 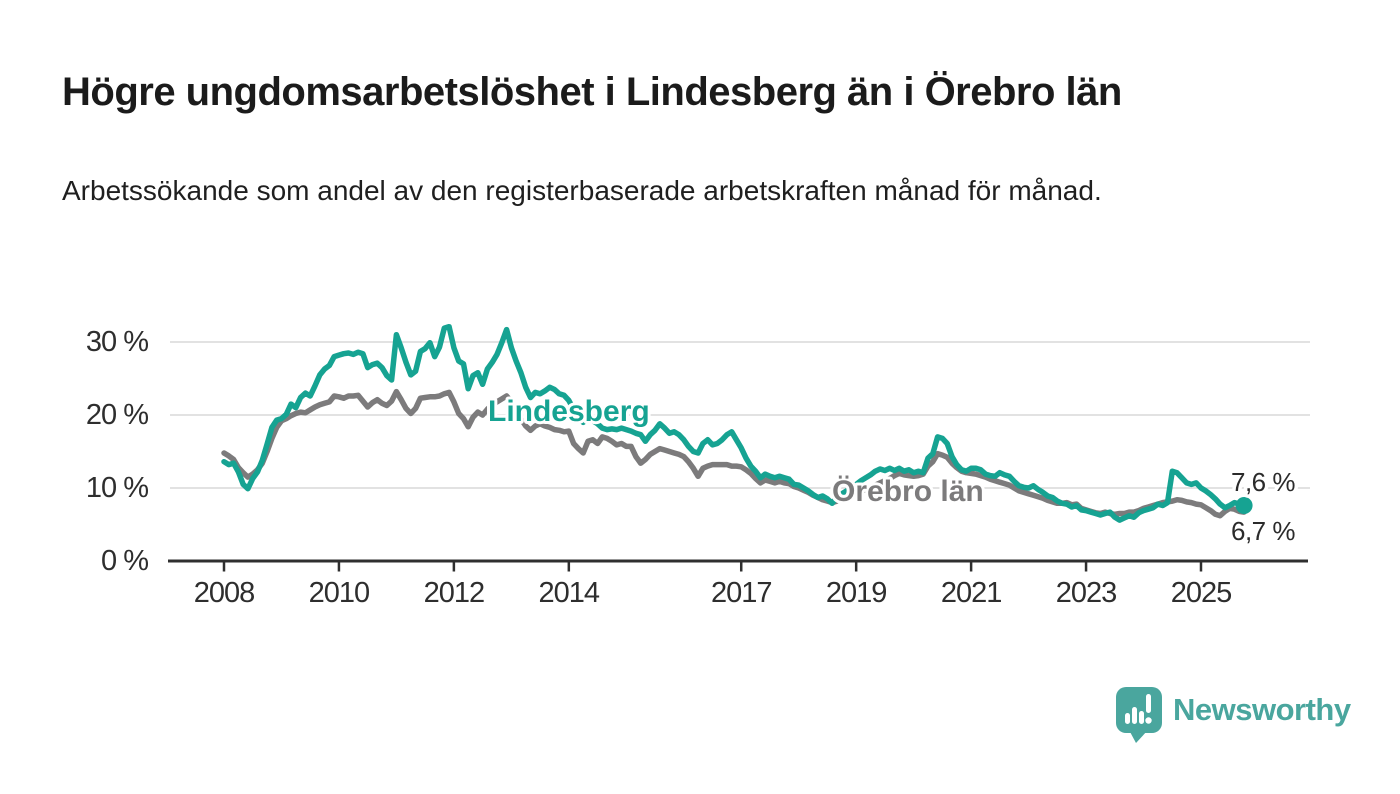 I want to click on y-tick-label: 10 %, so click(x=117, y=488).